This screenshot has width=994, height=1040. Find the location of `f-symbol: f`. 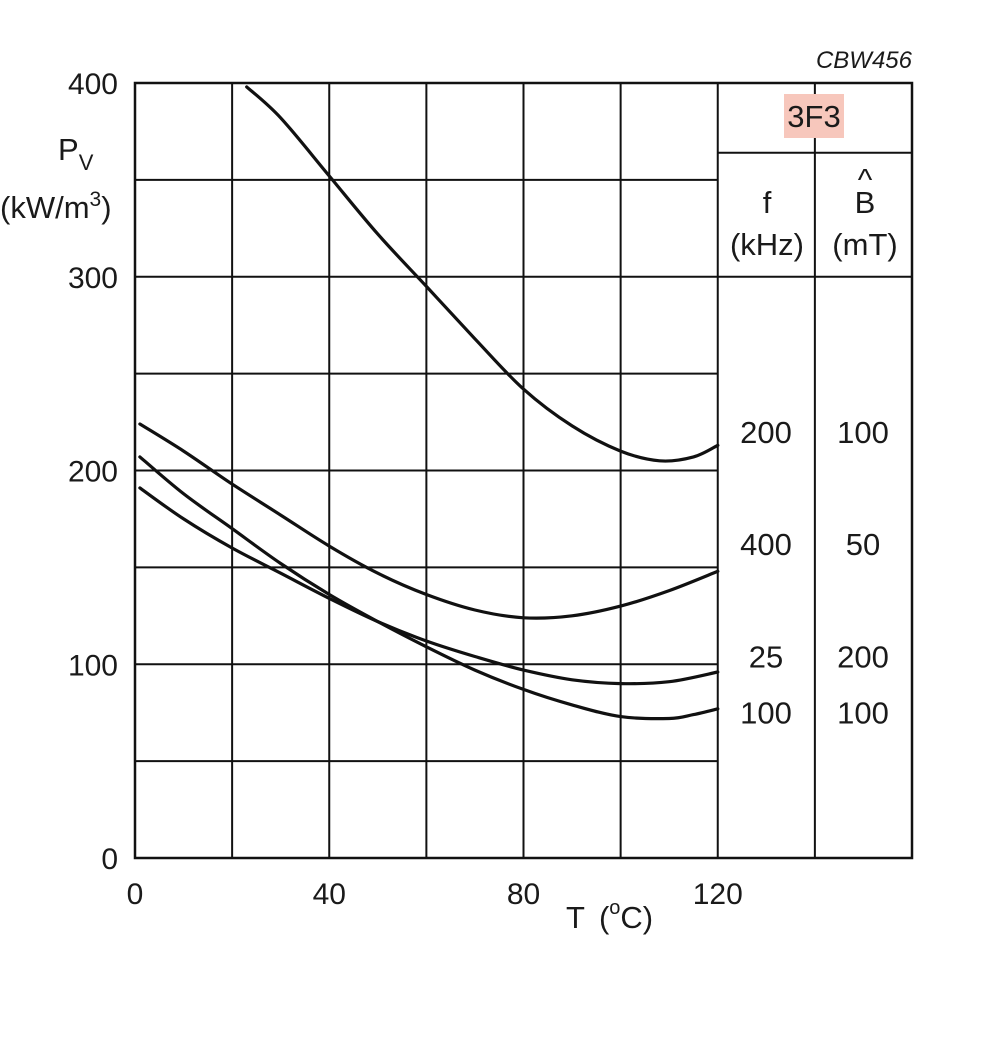

f-symbol: f is located at coordinates (767, 202).